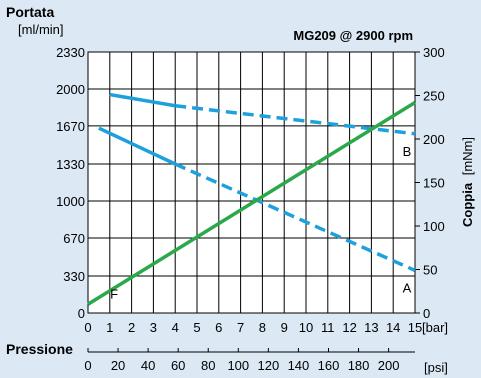 The height and width of the screenshot is (378, 481). Describe the element at coordinates (393, 327) in the screenshot. I see `x-tick-label: 14` at that location.